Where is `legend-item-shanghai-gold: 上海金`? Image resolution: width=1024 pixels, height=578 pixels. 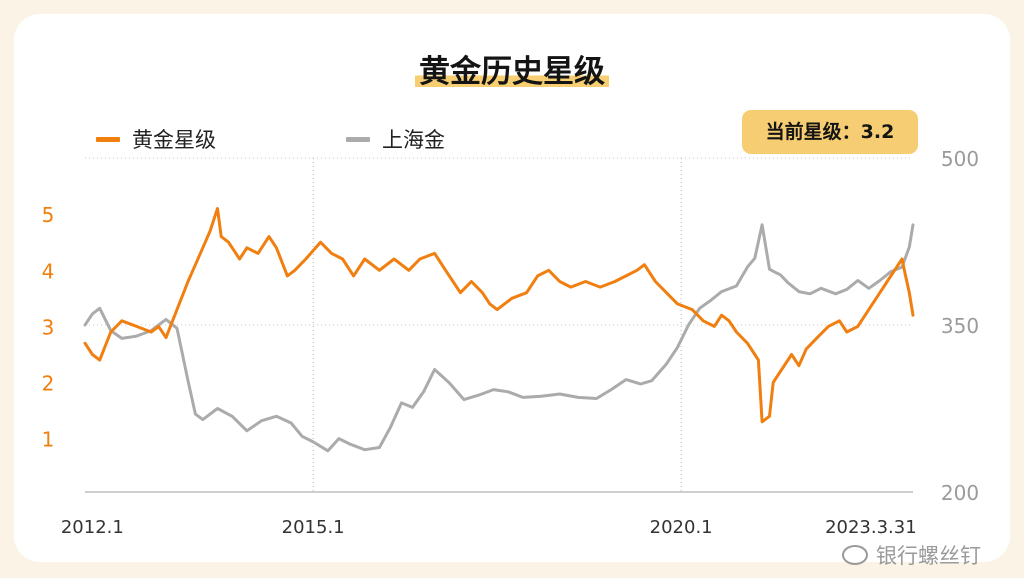
legend-item-shanghai-gold: 上海金 is located at coordinates (395, 139).